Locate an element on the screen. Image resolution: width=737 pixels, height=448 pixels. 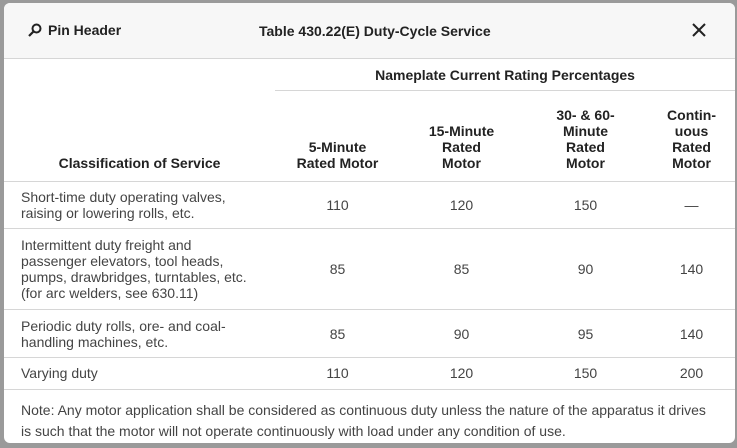
pin-button: Pin Header is located at coordinates (74, 30).